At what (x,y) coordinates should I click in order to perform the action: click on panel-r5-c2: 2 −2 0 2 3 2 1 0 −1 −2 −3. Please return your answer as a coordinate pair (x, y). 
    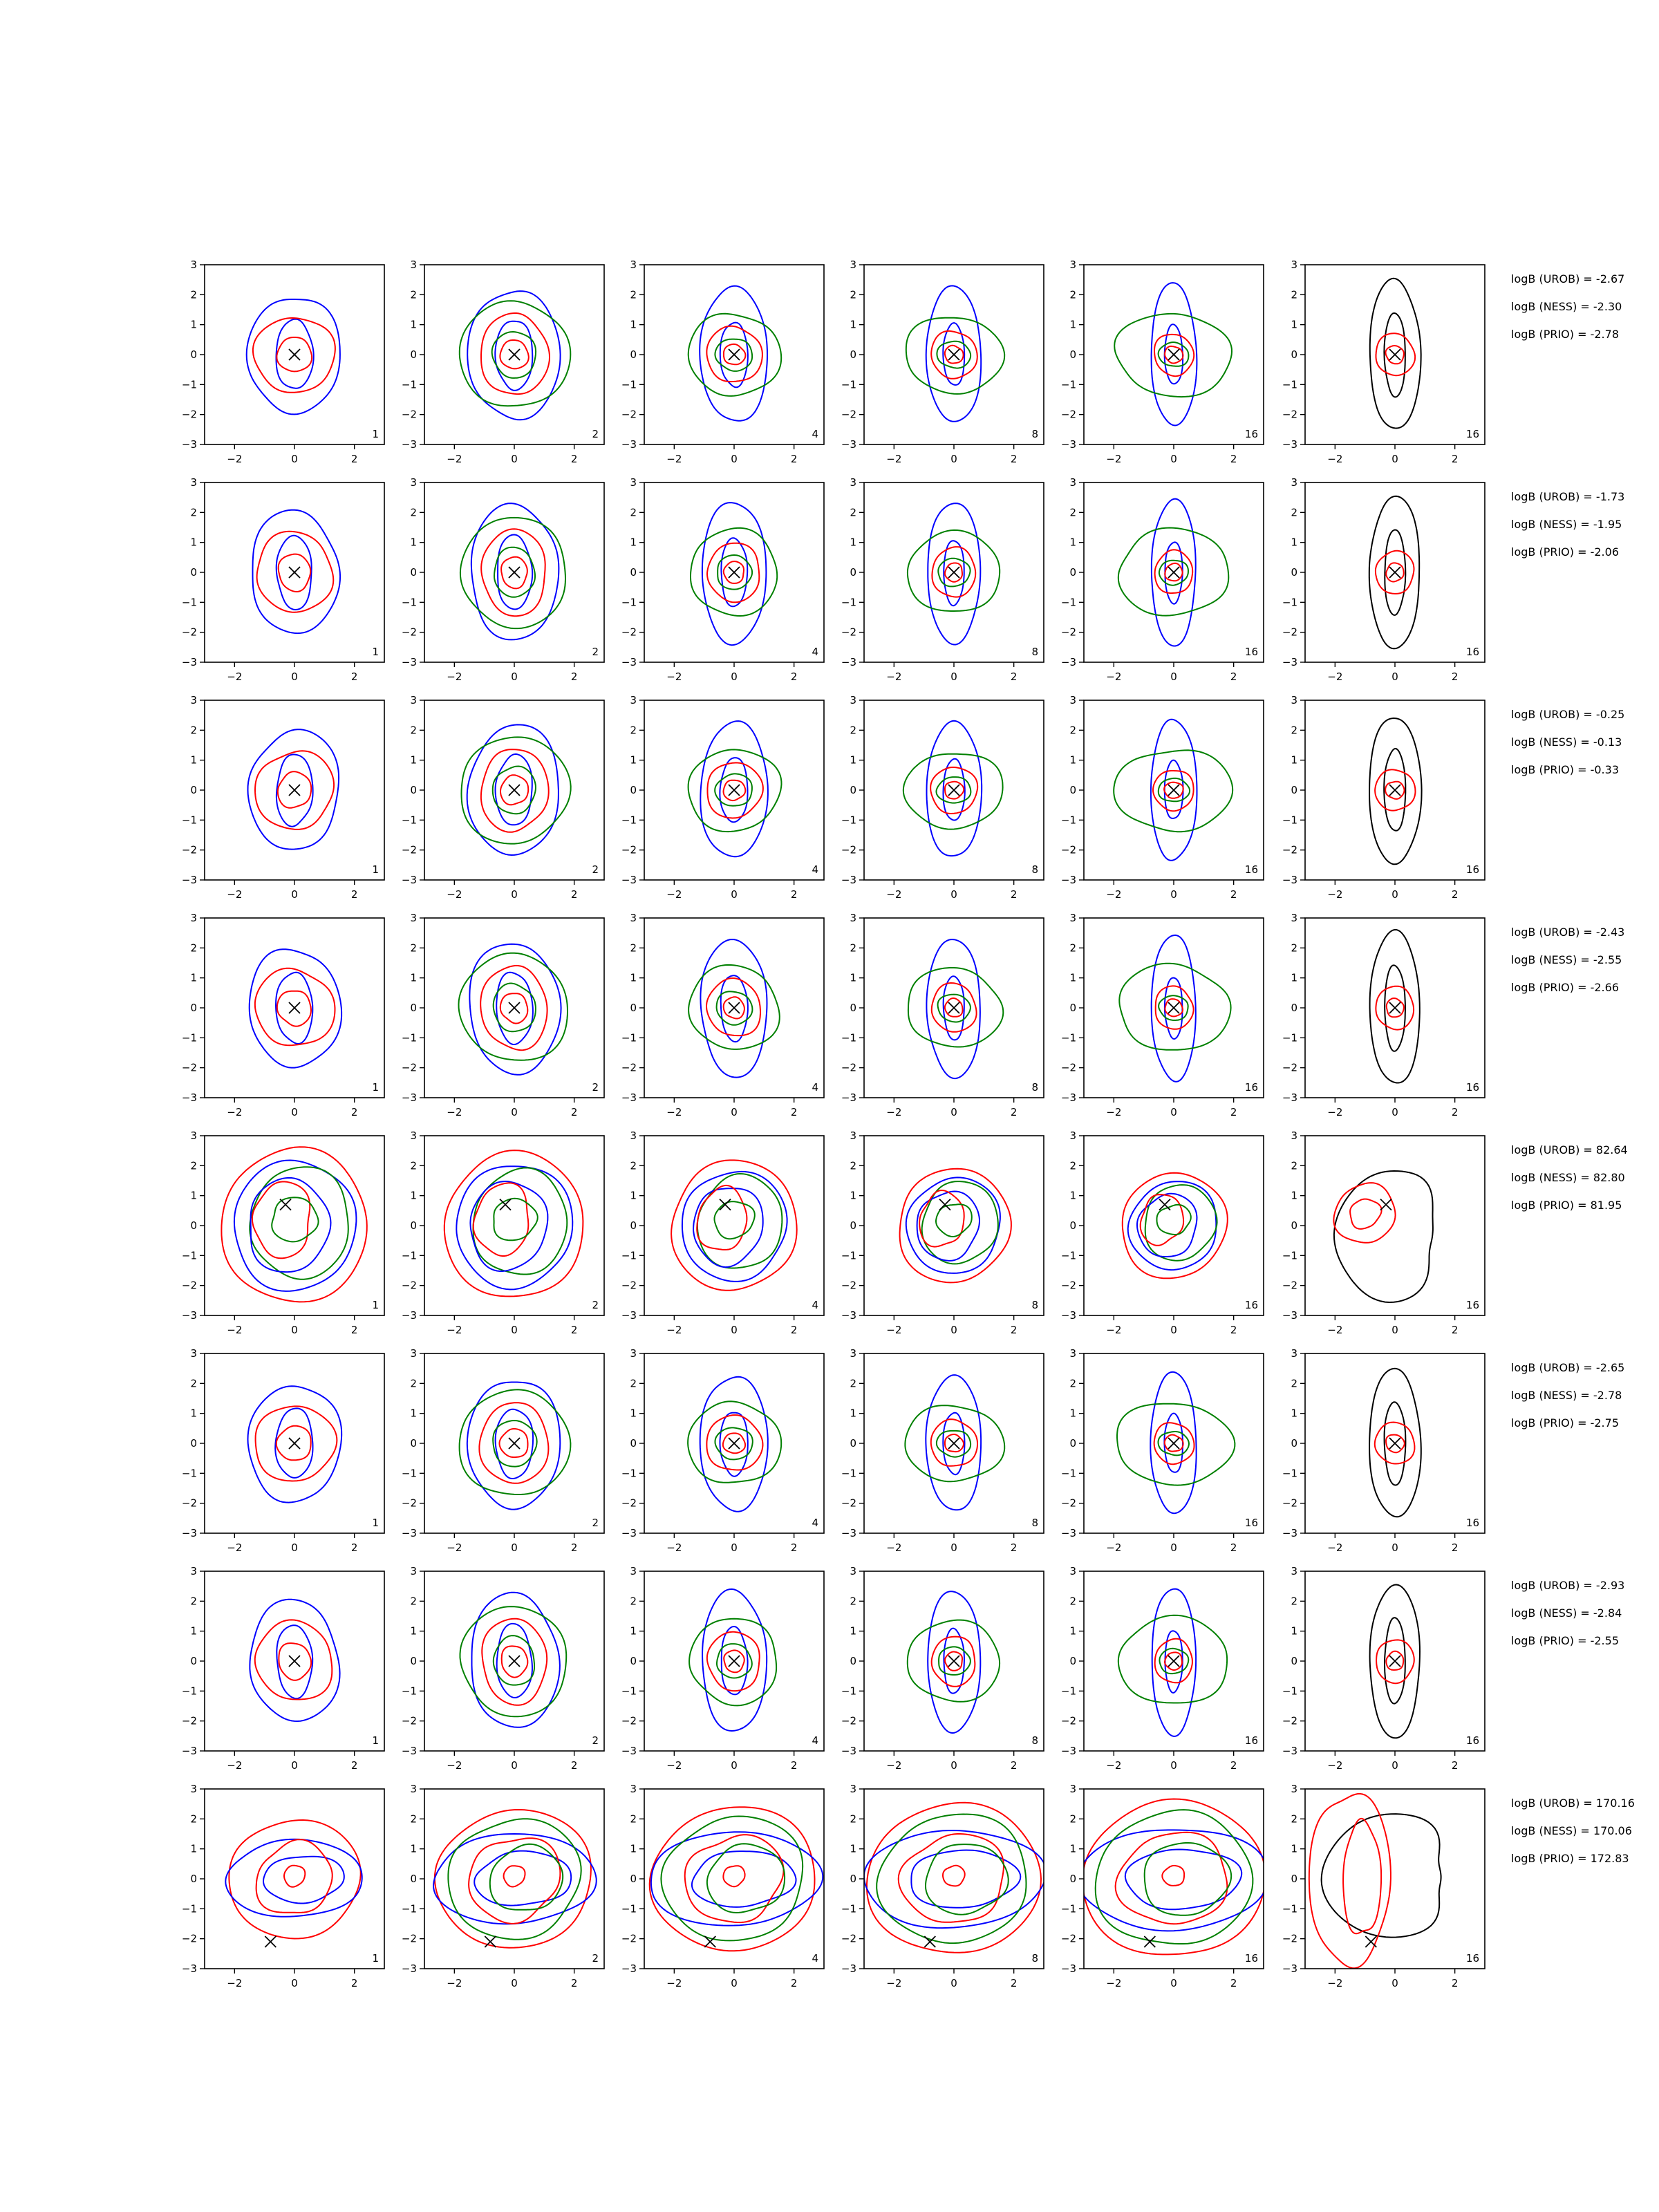
    Looking at the image, I should click on (503, 1233).